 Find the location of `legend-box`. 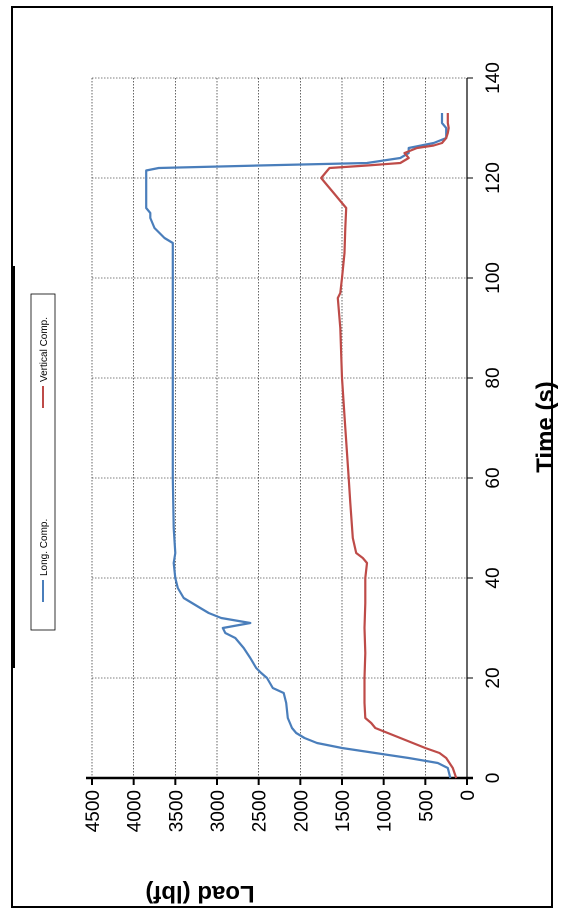

legend-box is located at coordinates (43, 462).